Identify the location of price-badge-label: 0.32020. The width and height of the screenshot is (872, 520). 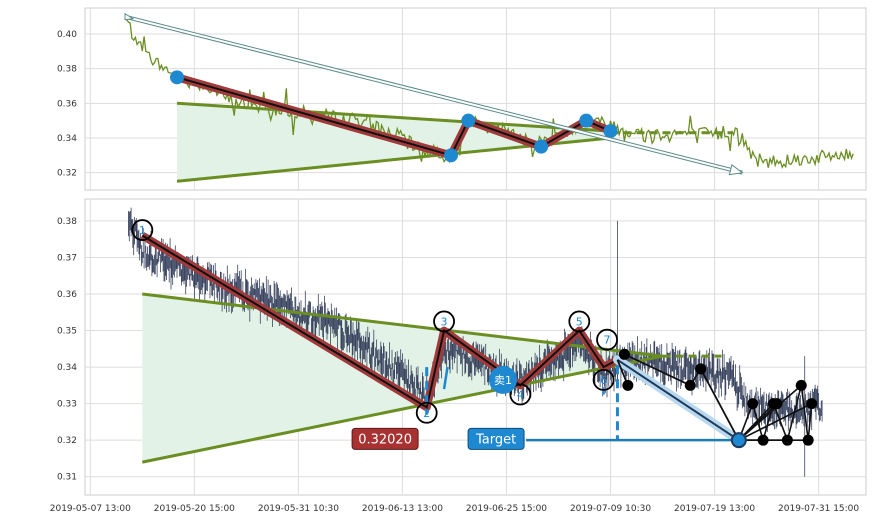
(385, 439).